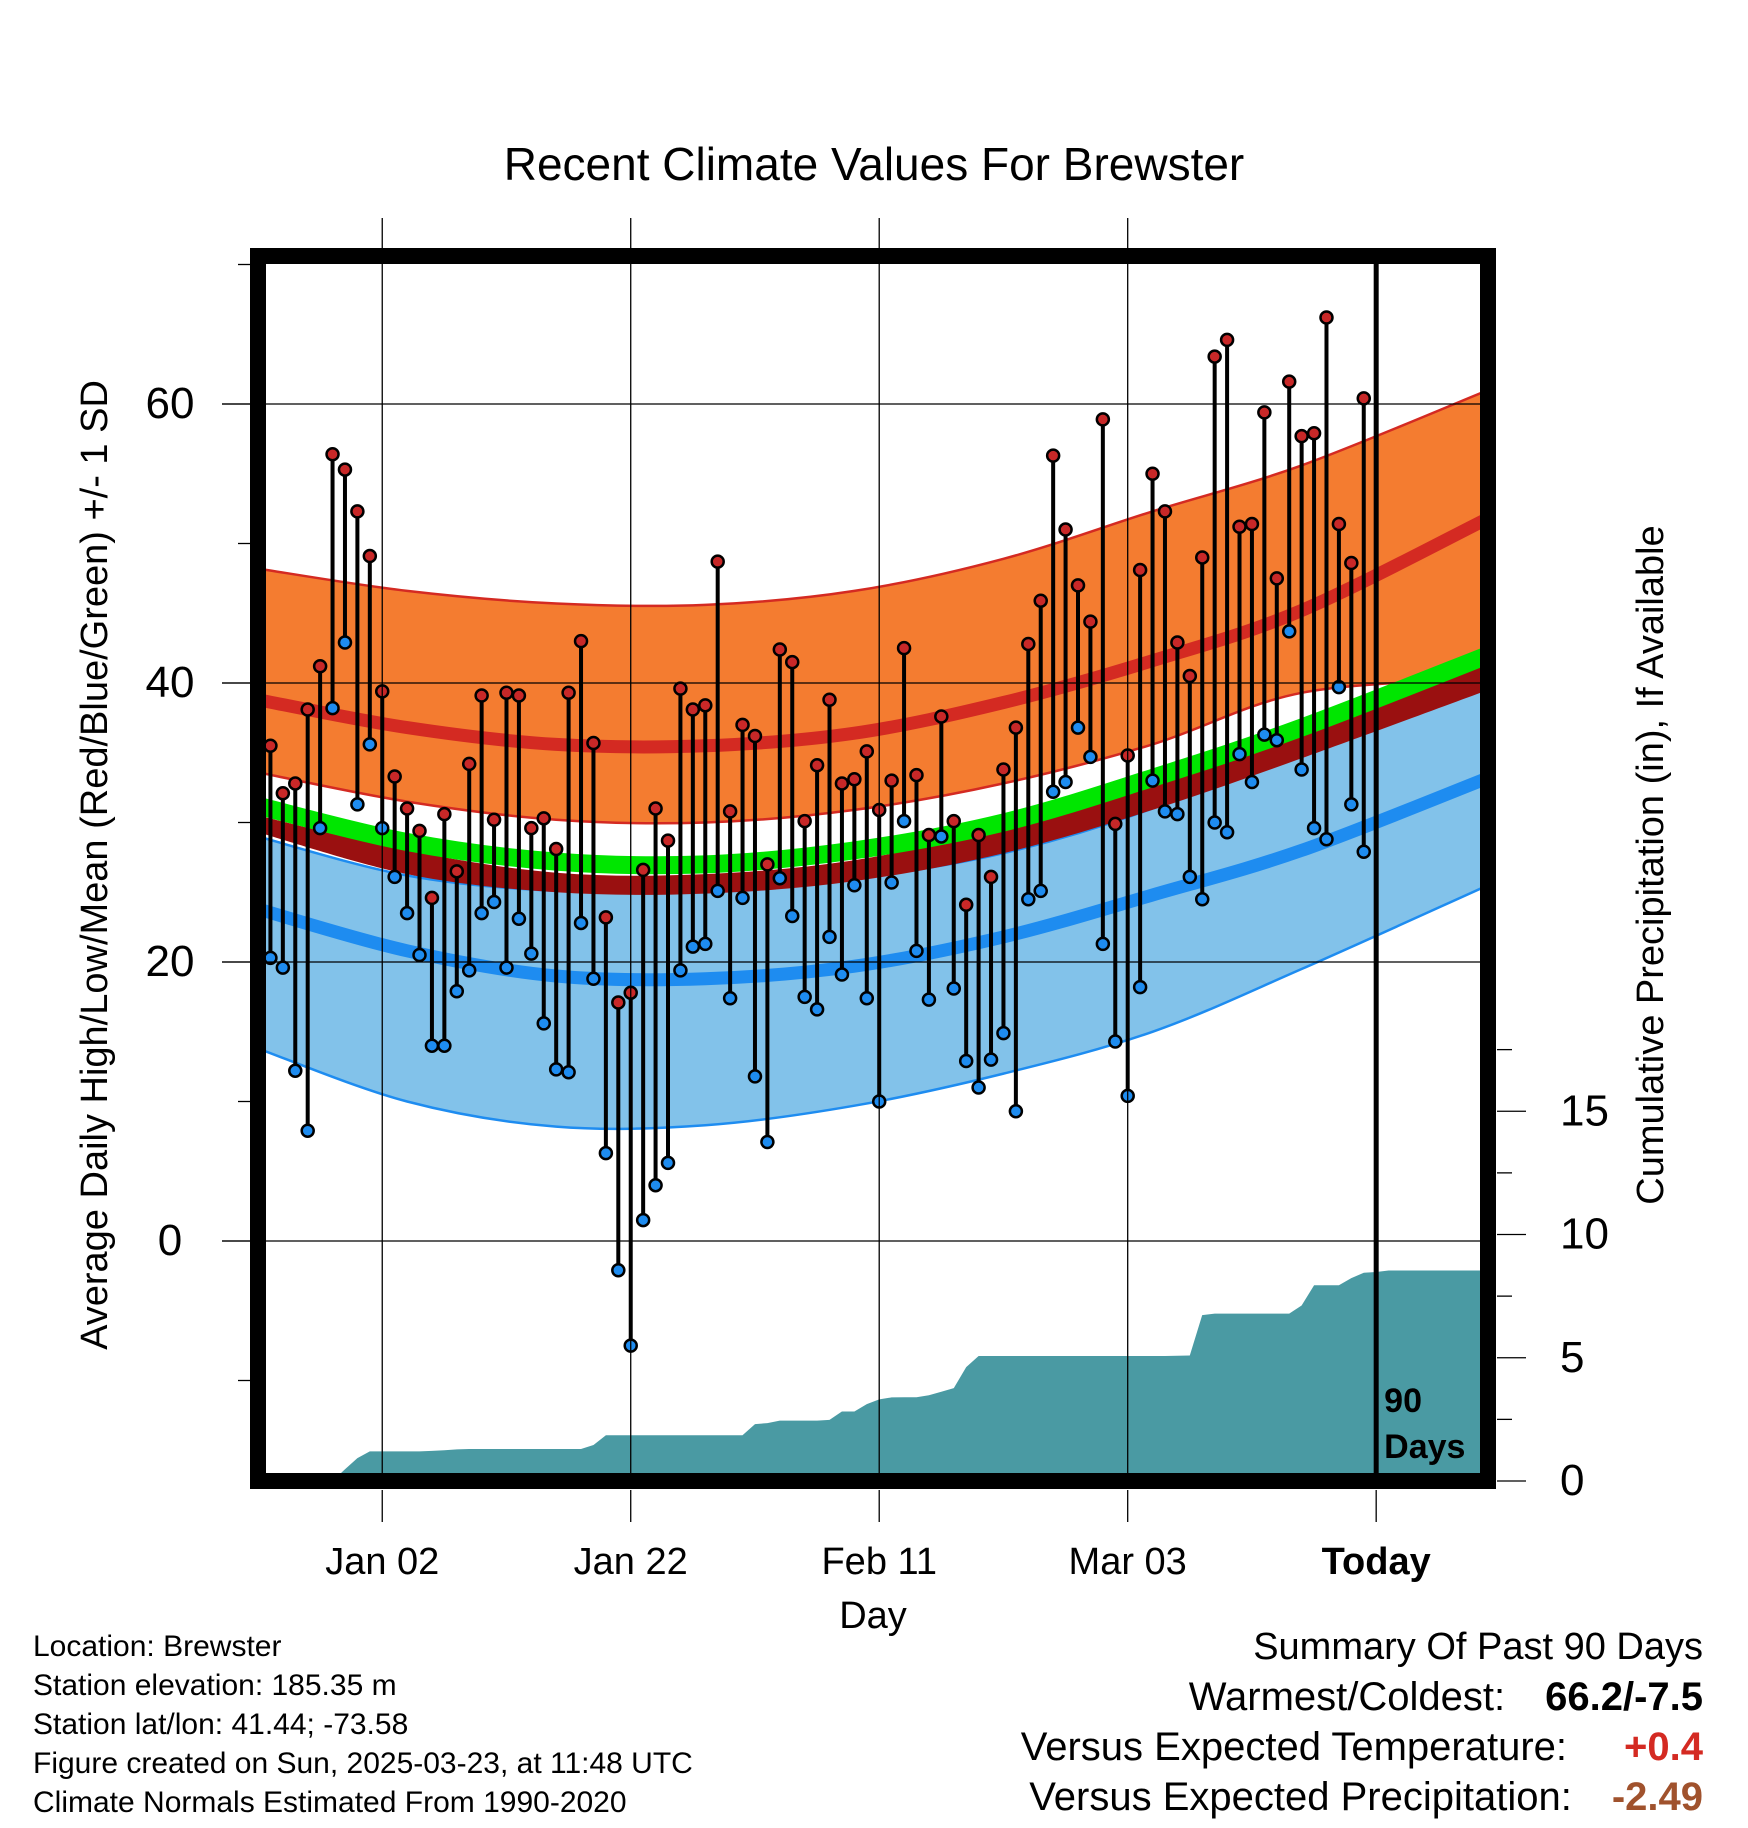  I want to click on precipitation-anomaly-label: Versus Expected Precipitation:, so click(1300, 1797).